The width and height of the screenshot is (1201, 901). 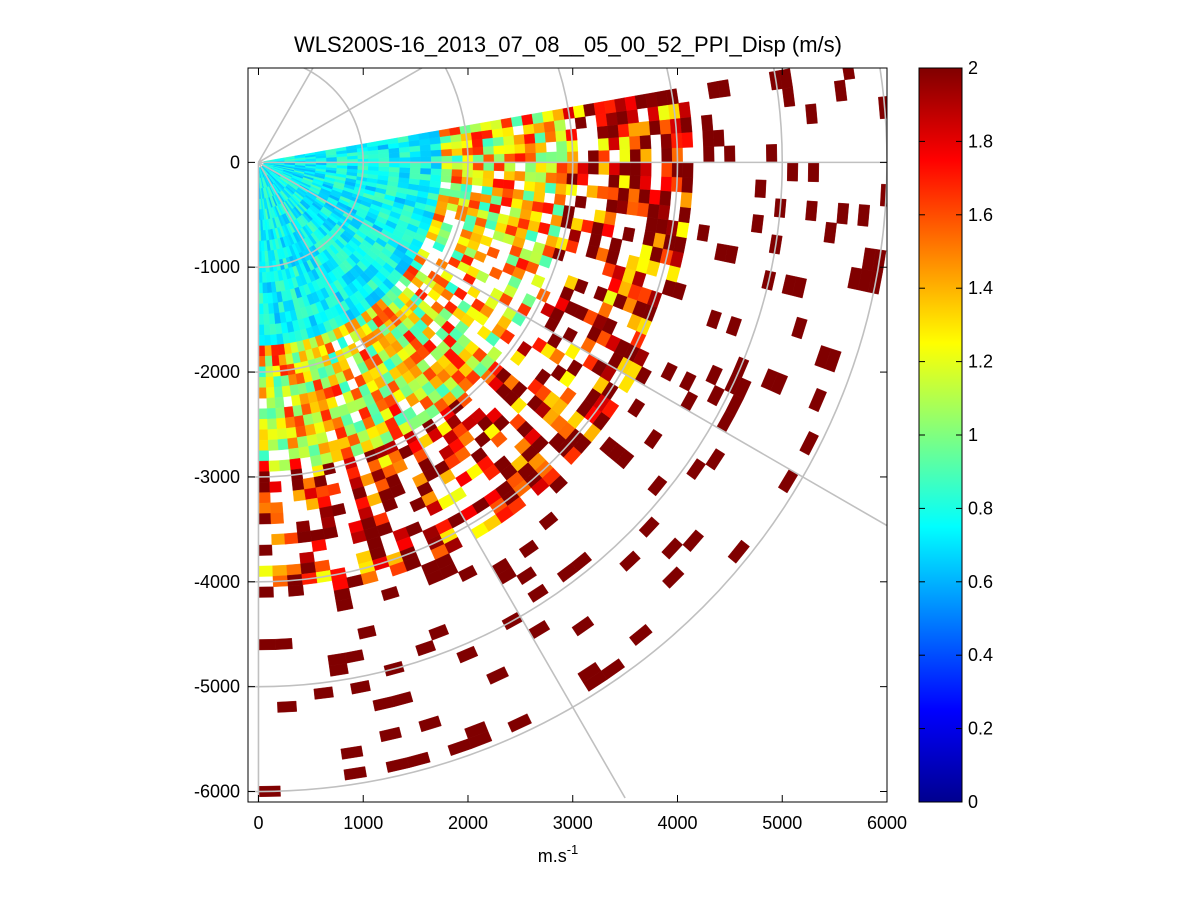 What do you see at coordinates (980, 582) in the screenshot?
I see `colorbar-tick-label: 0.6` at bounding box center [980, 582].